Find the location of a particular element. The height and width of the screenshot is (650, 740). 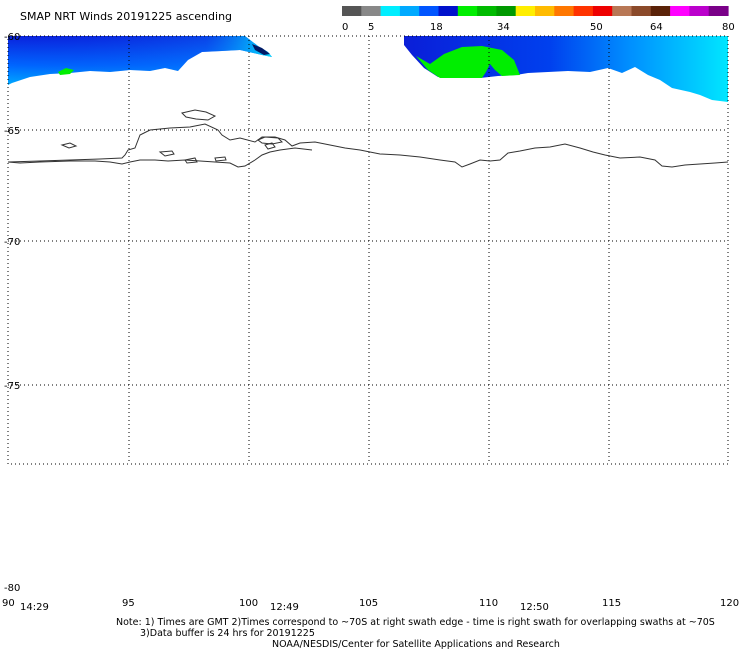

colorbar-tick-labels: 0 5 18 34 50 64 80 is located at coordinates (538, 27).